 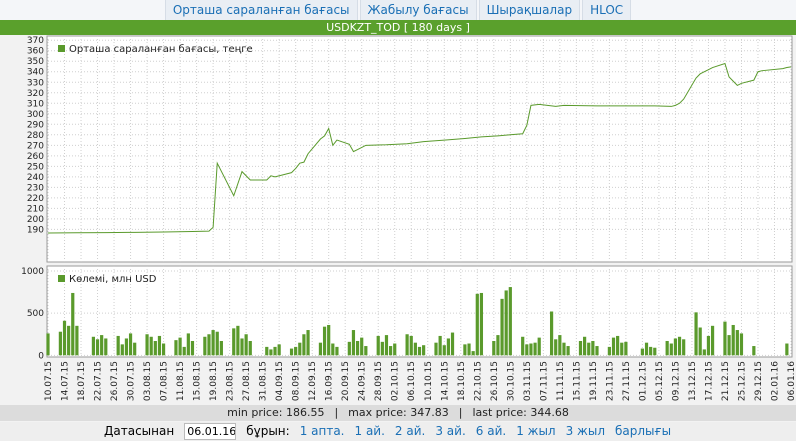 What do you see at coordinates (313, 381) in the screenshot?
I see `x-tick-label: 12.09.15` at bounding box center [313, 381].